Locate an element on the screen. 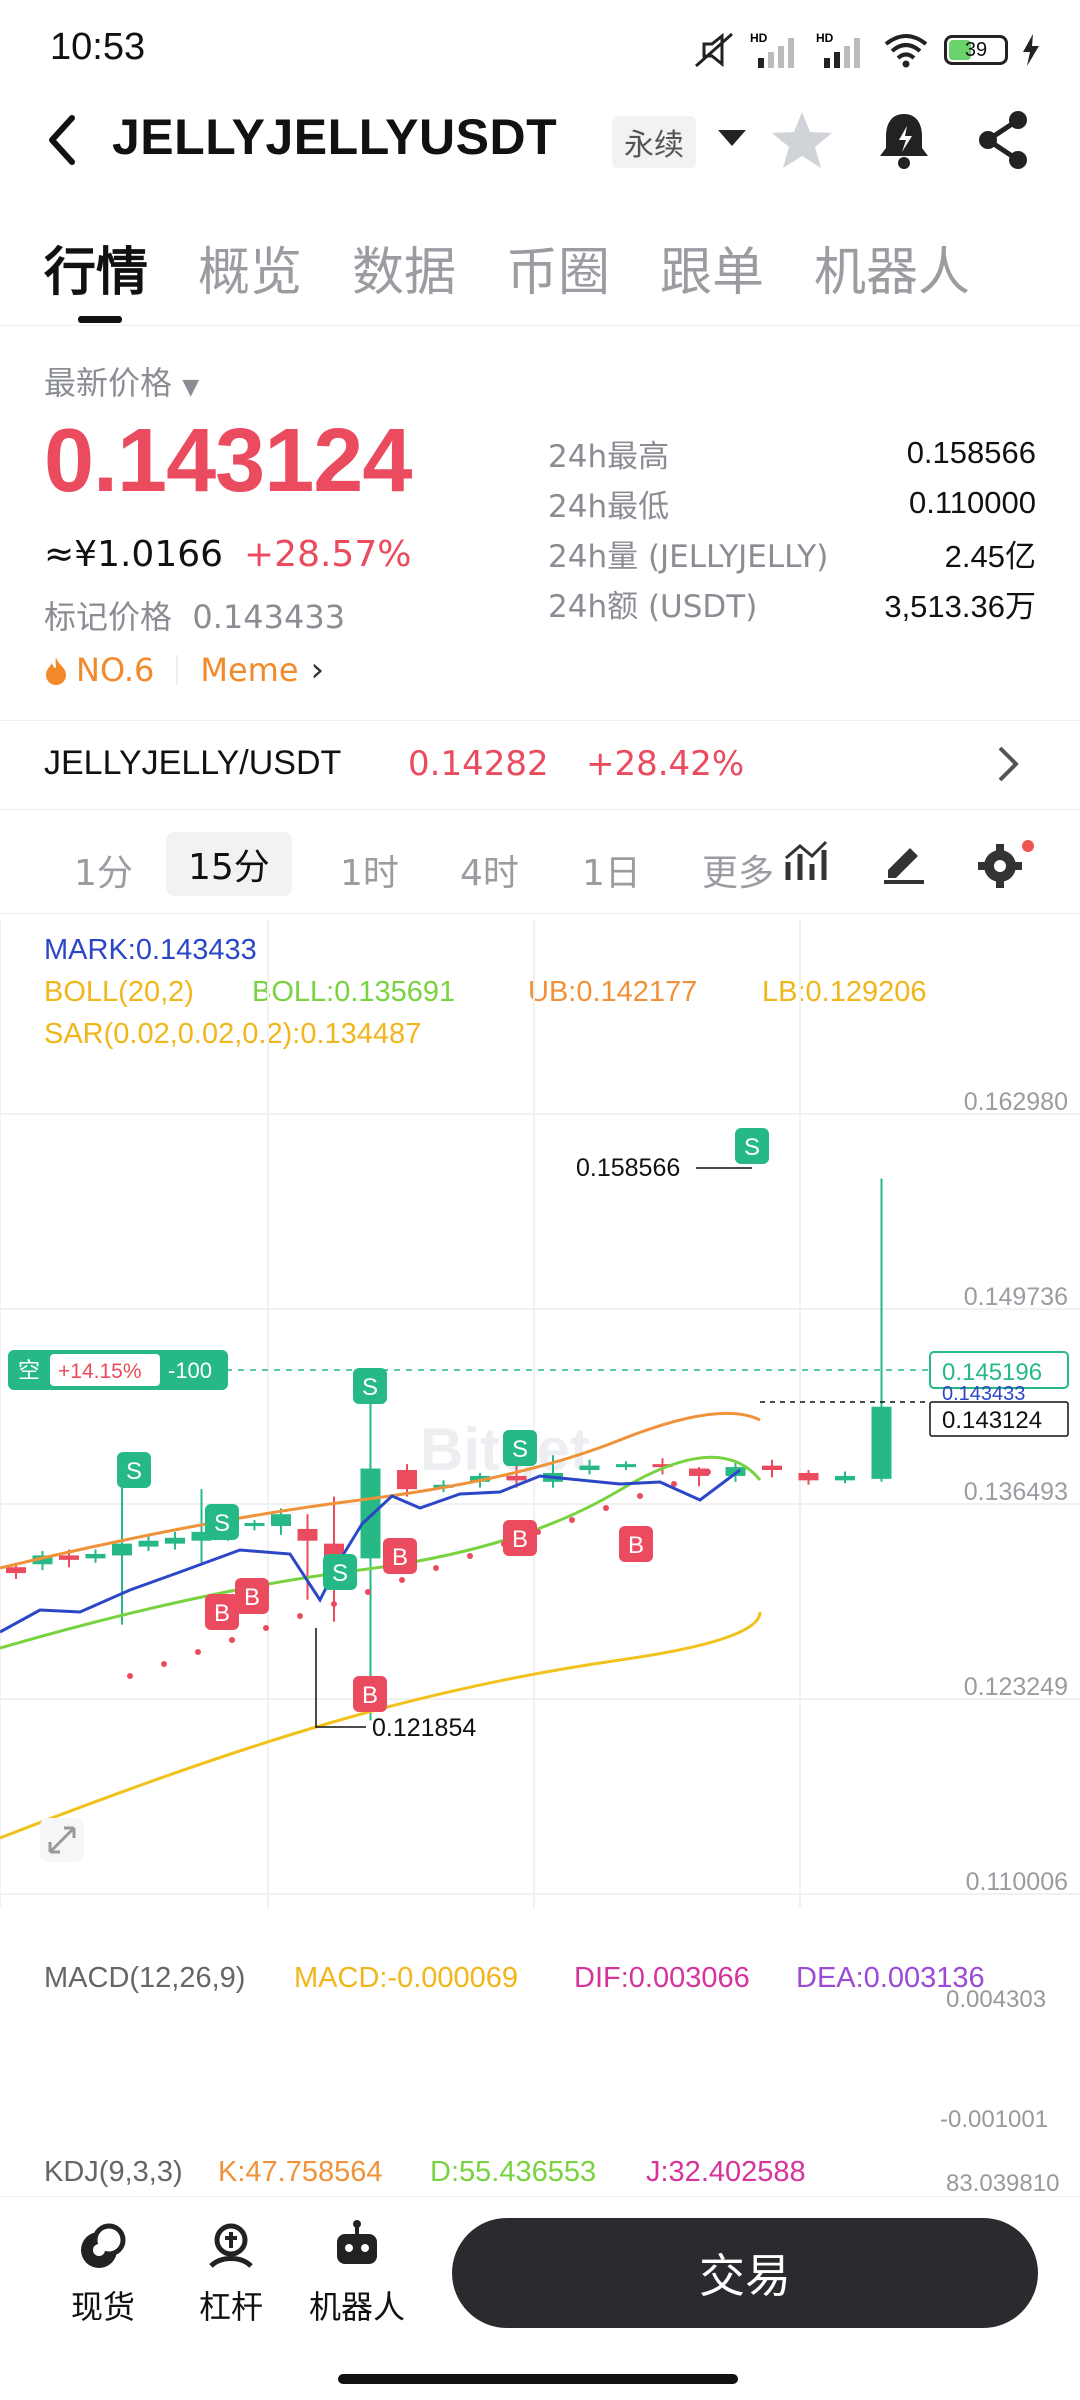 The height and width of the screenshot is (2400, 1080). position-pnl-bg is located at coordinates (105, 1370).